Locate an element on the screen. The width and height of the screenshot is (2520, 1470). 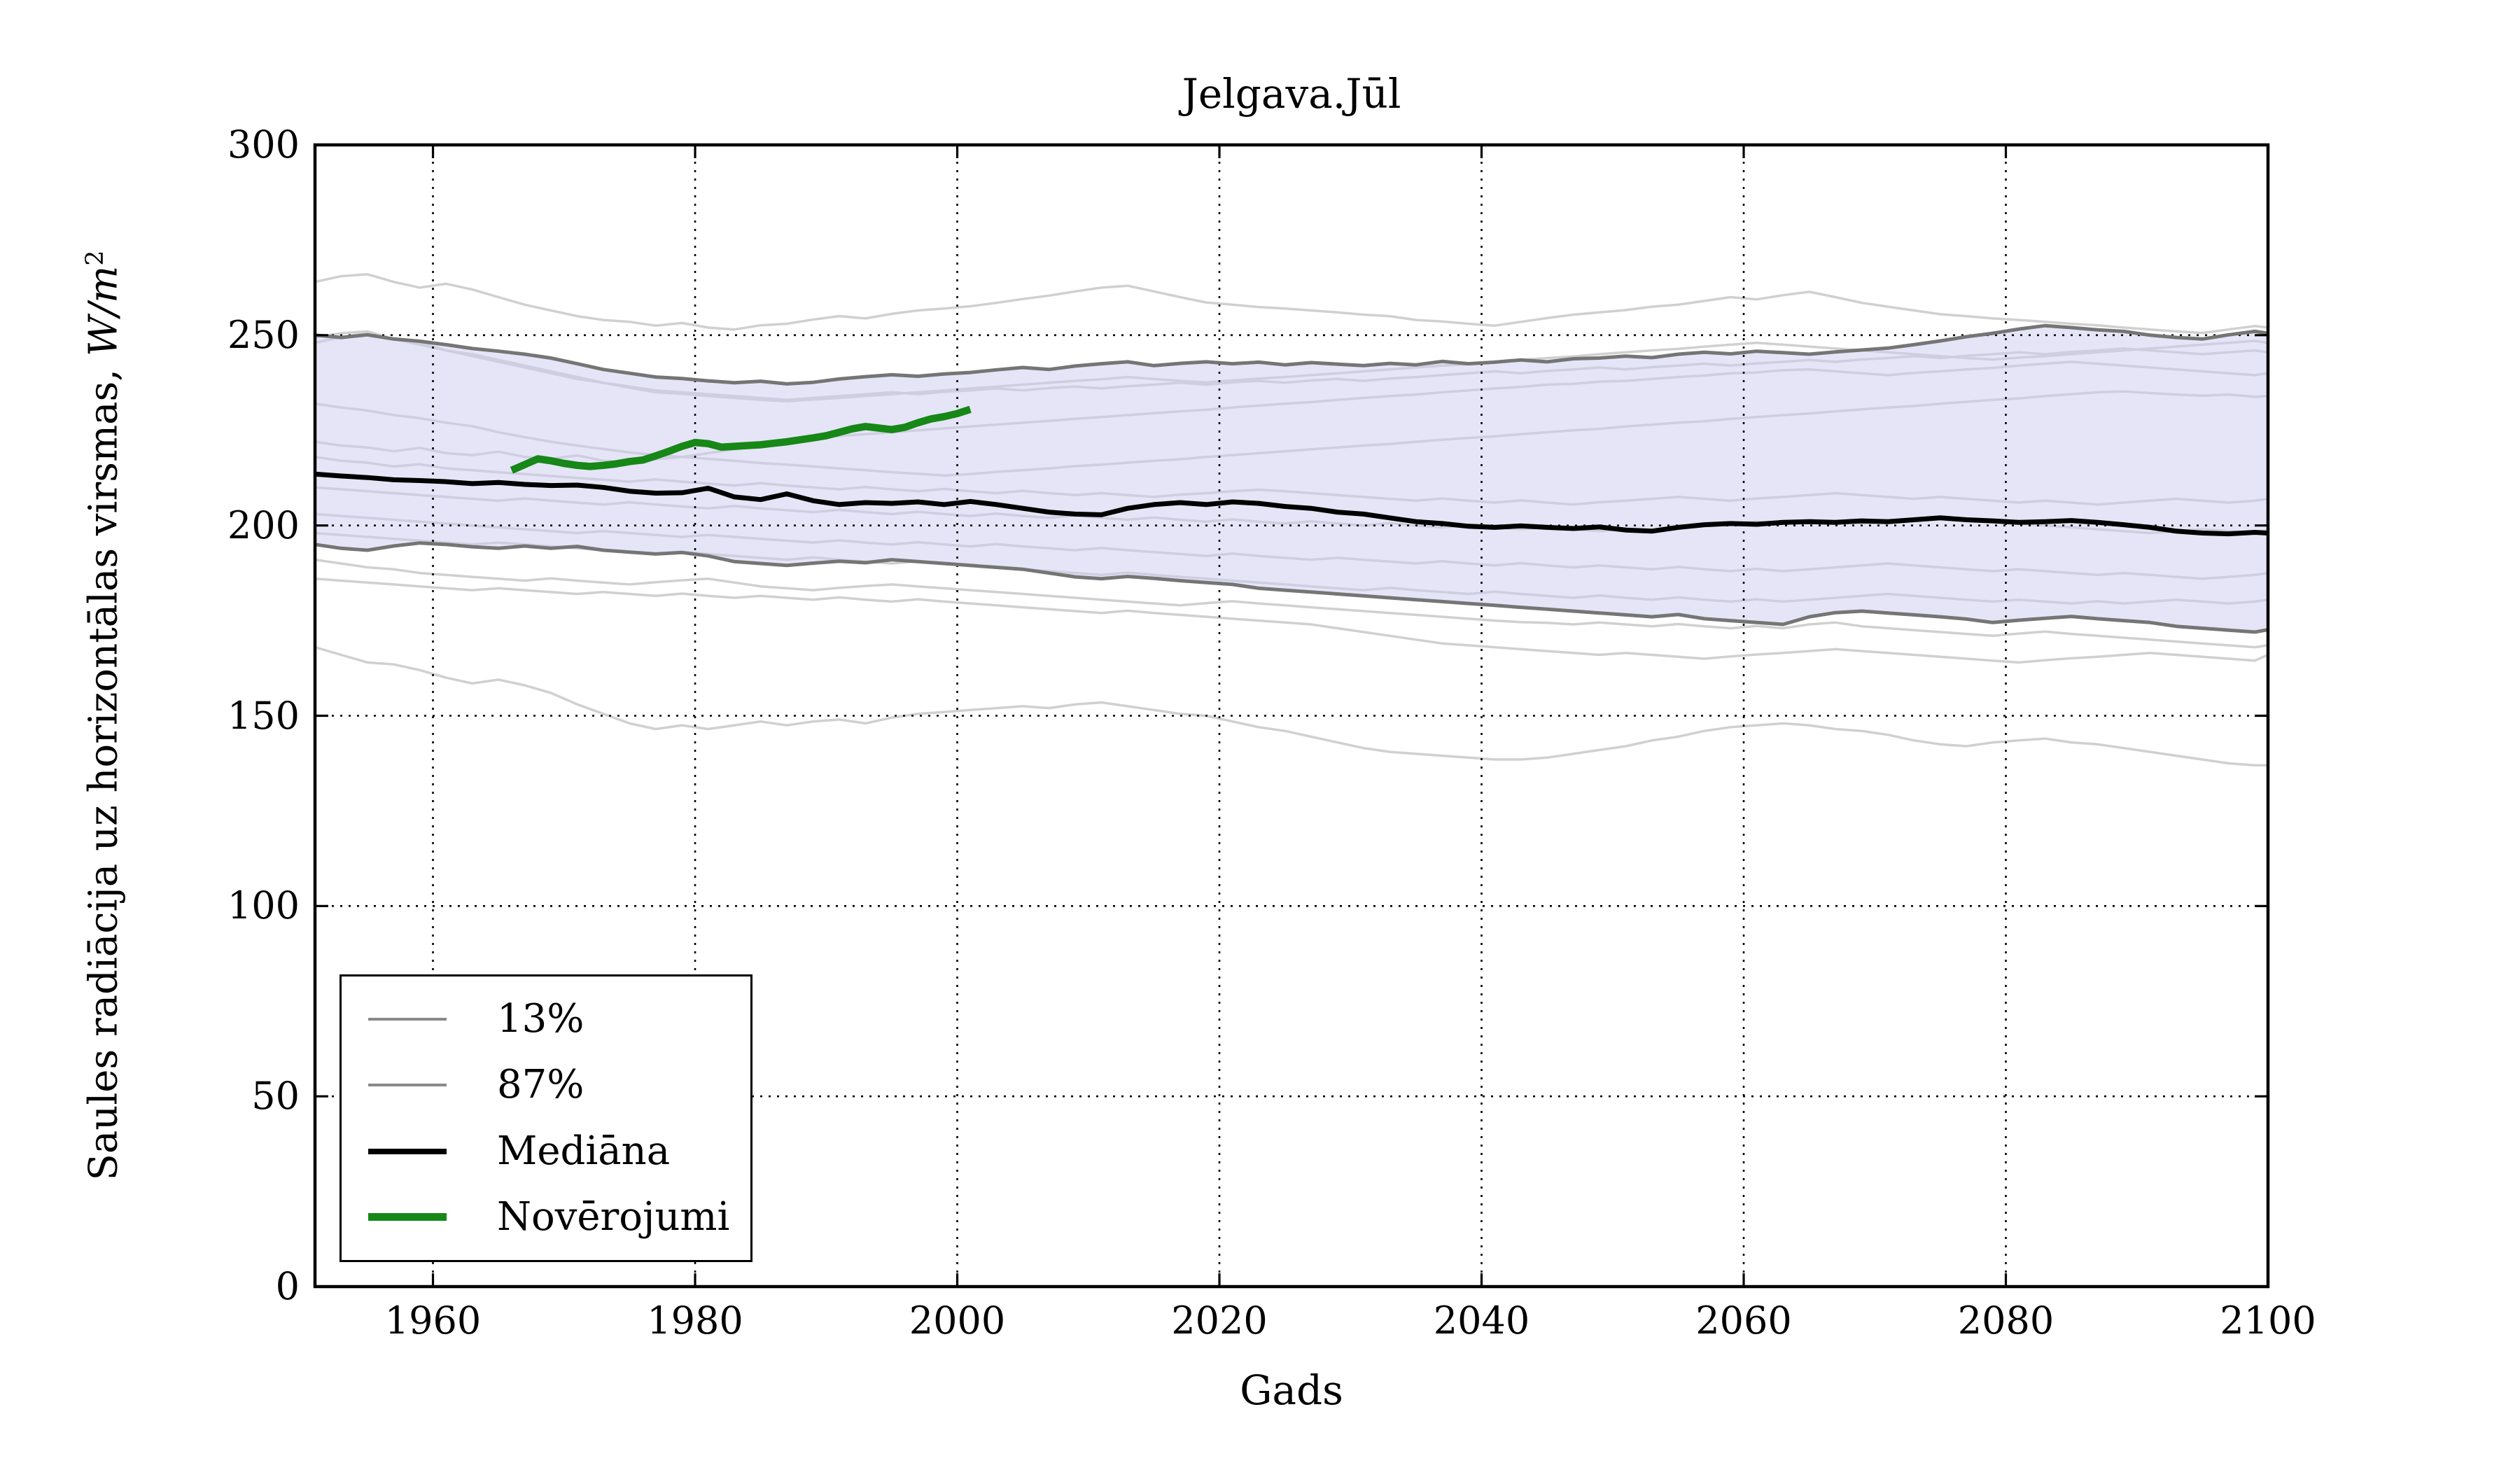
legend-item-mediana: Mediāna is located at coordinates (559, 1151).